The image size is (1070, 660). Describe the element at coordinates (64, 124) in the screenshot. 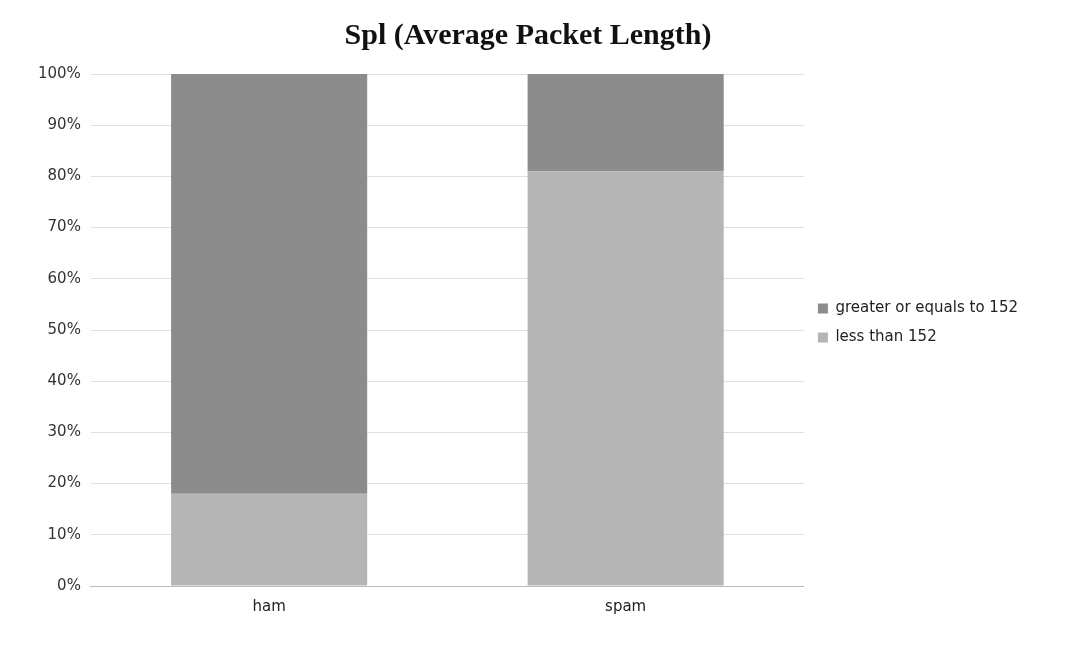

I see `y-tick-label: 90%` at that location.